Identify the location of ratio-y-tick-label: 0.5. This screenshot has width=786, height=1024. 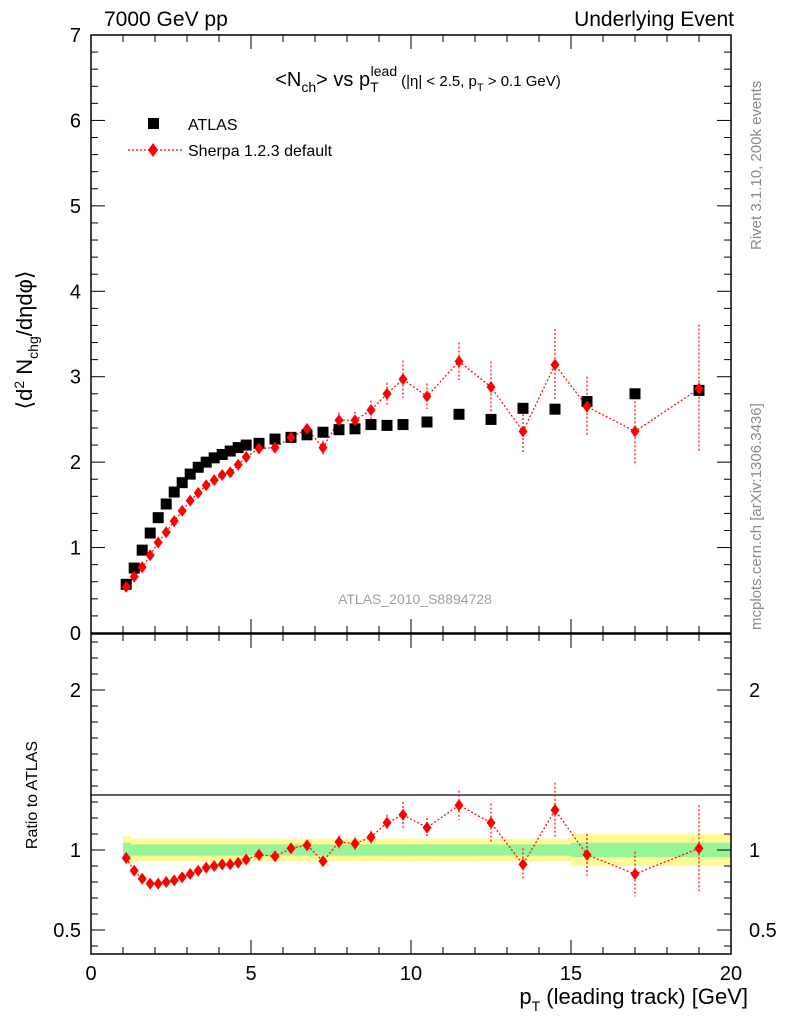
(67, 931).